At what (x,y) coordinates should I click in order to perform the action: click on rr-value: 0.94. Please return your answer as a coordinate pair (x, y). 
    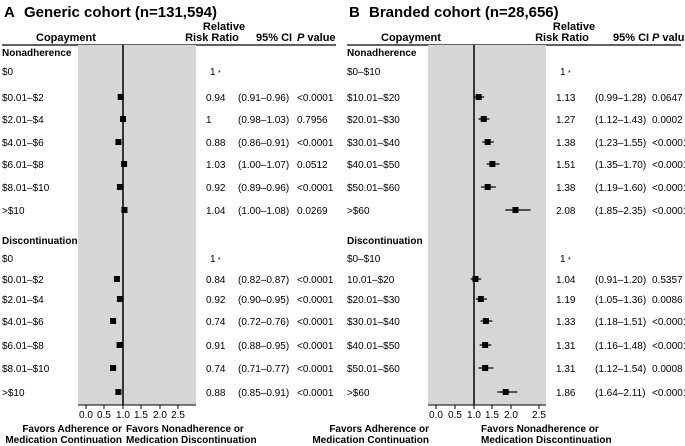
    Looking at the image, I should click on (216, 98).